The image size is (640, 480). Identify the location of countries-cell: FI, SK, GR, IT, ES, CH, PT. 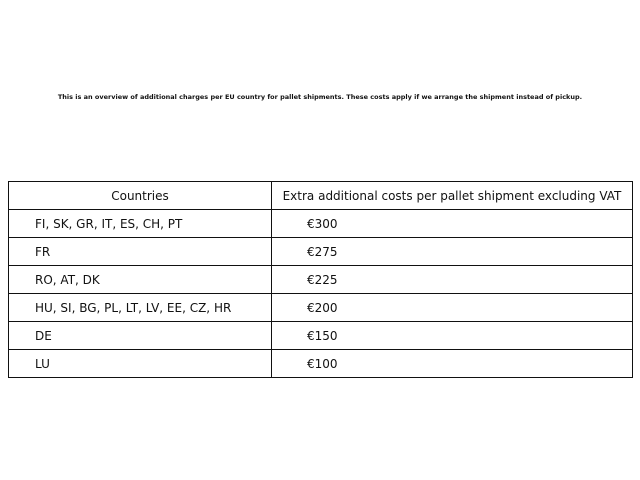
(140, 223).